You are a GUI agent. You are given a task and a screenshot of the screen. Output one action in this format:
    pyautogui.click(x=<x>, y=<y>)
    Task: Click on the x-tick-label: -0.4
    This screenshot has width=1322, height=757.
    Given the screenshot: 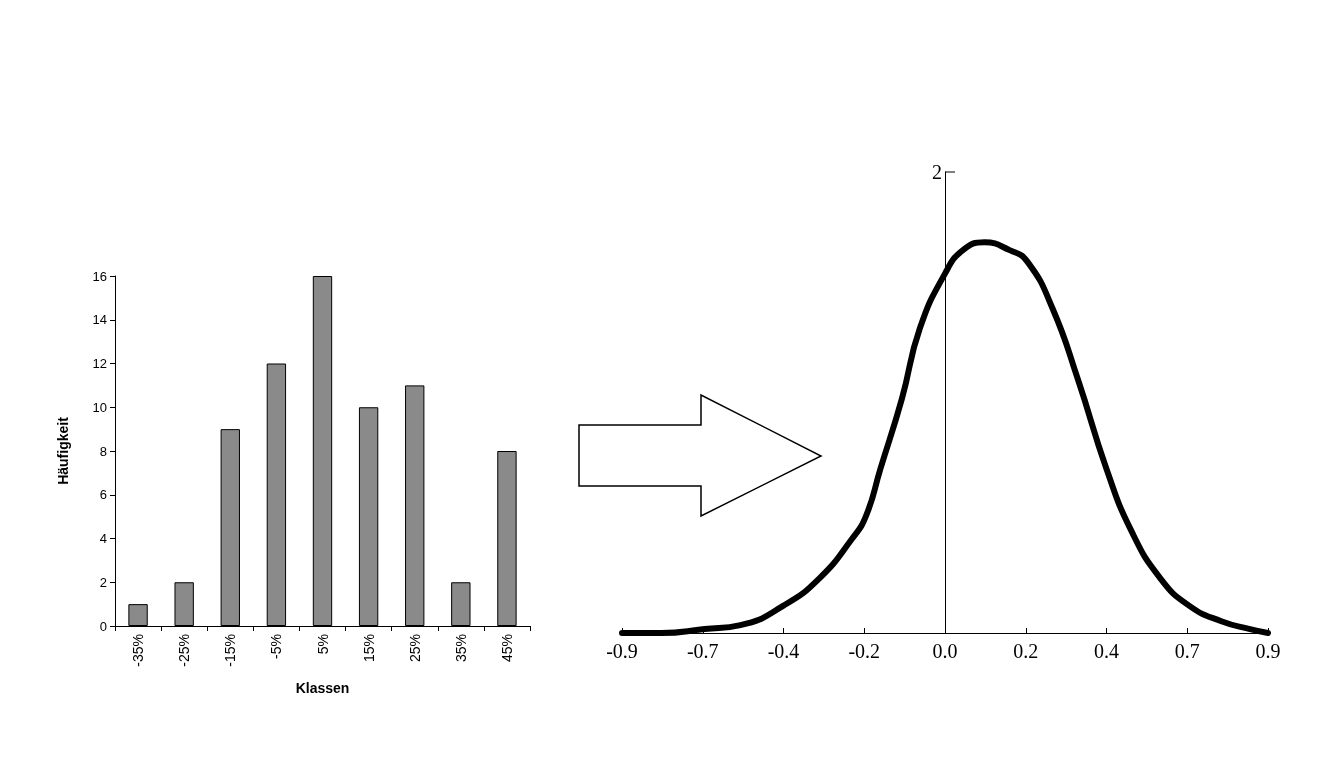 What is the action you would take?
    pyautogui.click(x=783, y=651)
    